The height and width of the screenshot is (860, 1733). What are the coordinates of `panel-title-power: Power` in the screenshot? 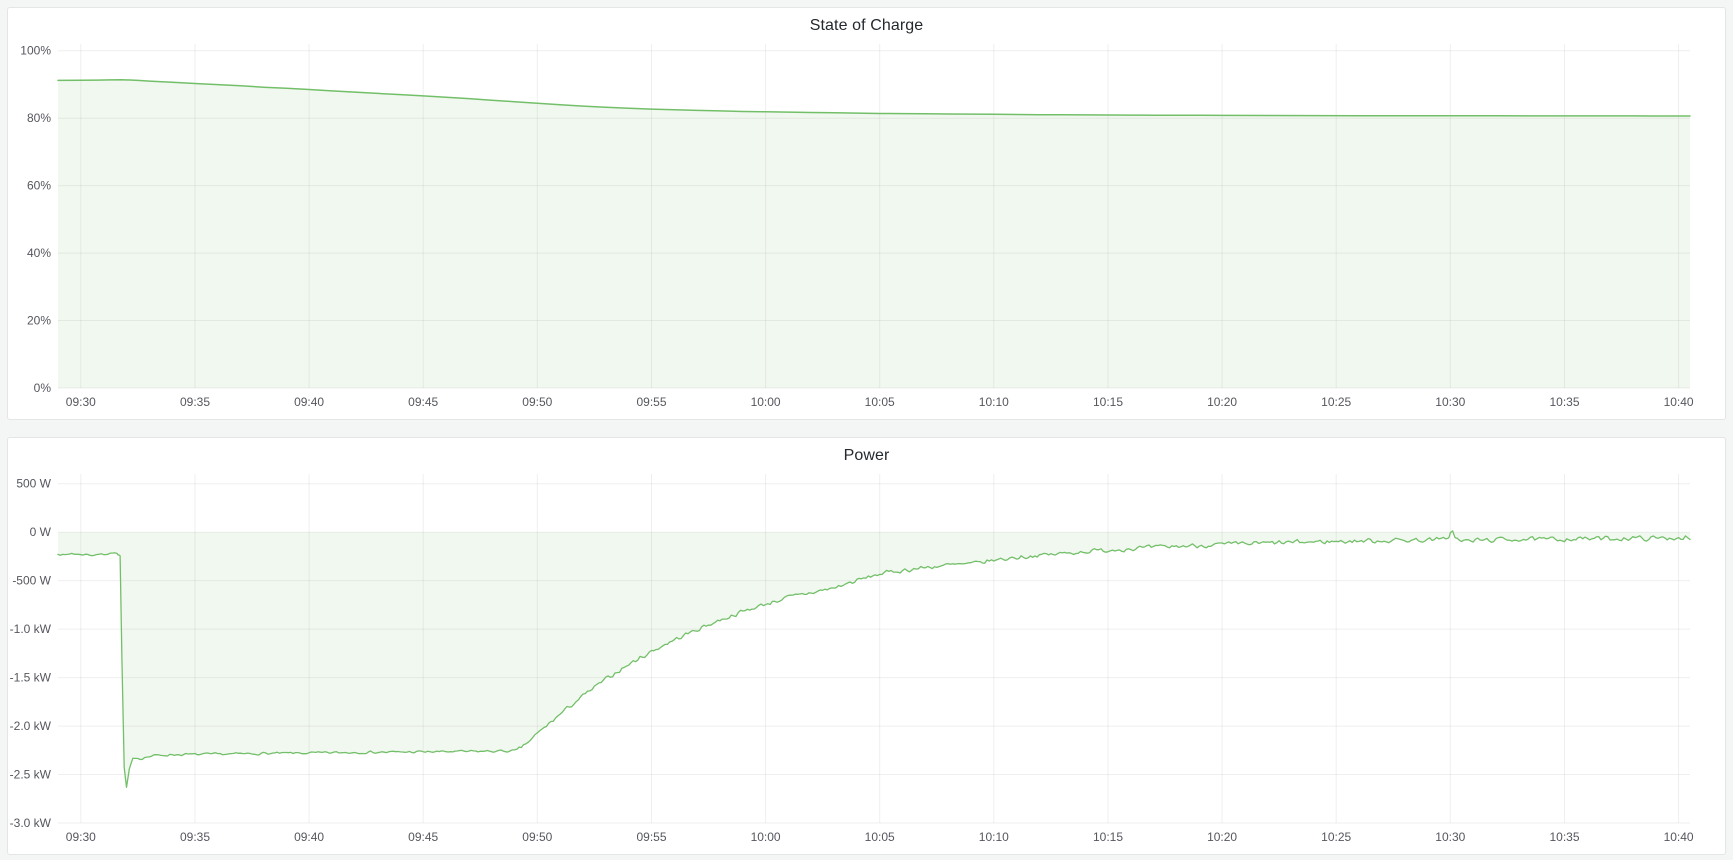 It's located at (866, 455).